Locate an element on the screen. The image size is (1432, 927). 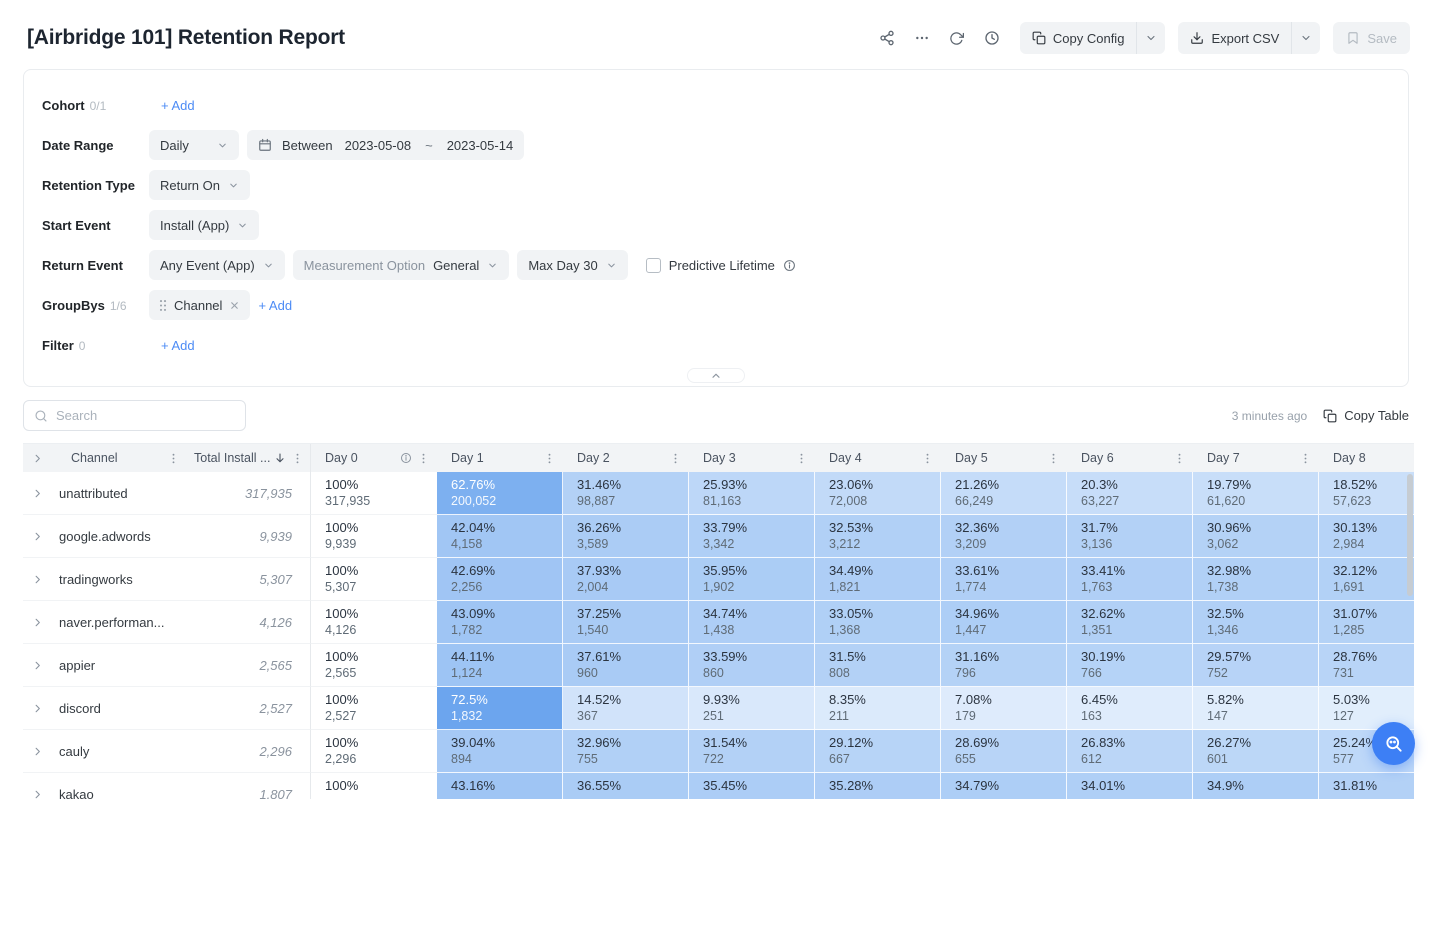
column-header-day-7: Day 7 is located at coordinates (1256, 458).